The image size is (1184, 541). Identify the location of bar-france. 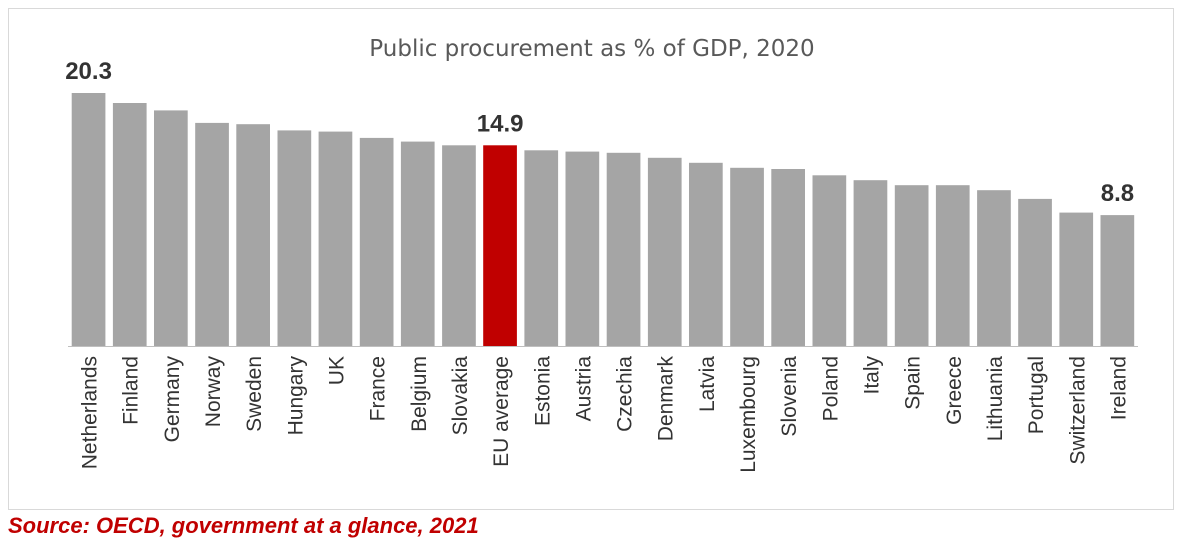
(376, 241).